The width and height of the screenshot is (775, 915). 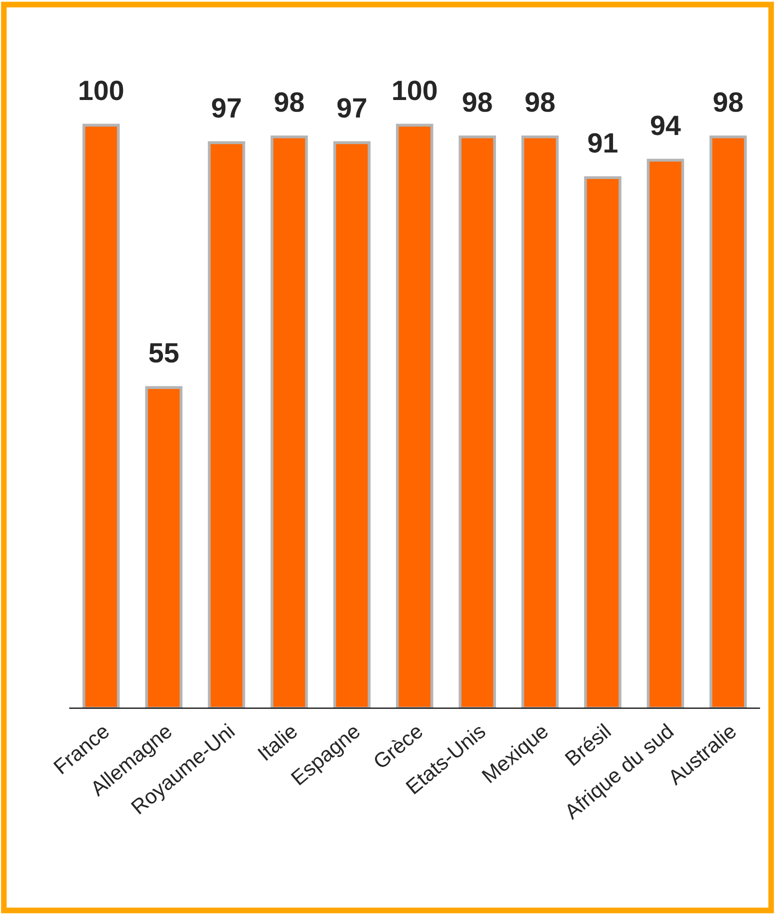 I want to click on data-label: 91, so click(x=603, y=143).